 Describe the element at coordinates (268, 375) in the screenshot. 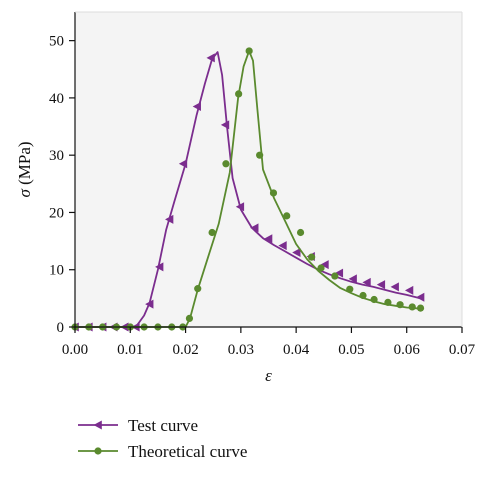

I see `x-axis-title: ε` at that location.